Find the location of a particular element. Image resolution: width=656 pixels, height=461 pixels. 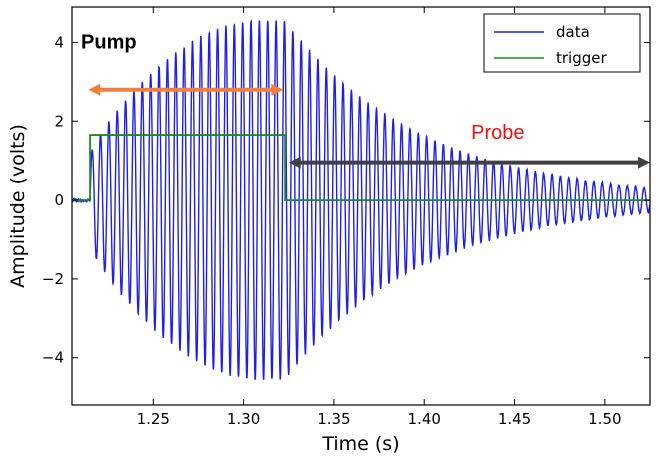

legend-box is located at coordinates (562, 43).